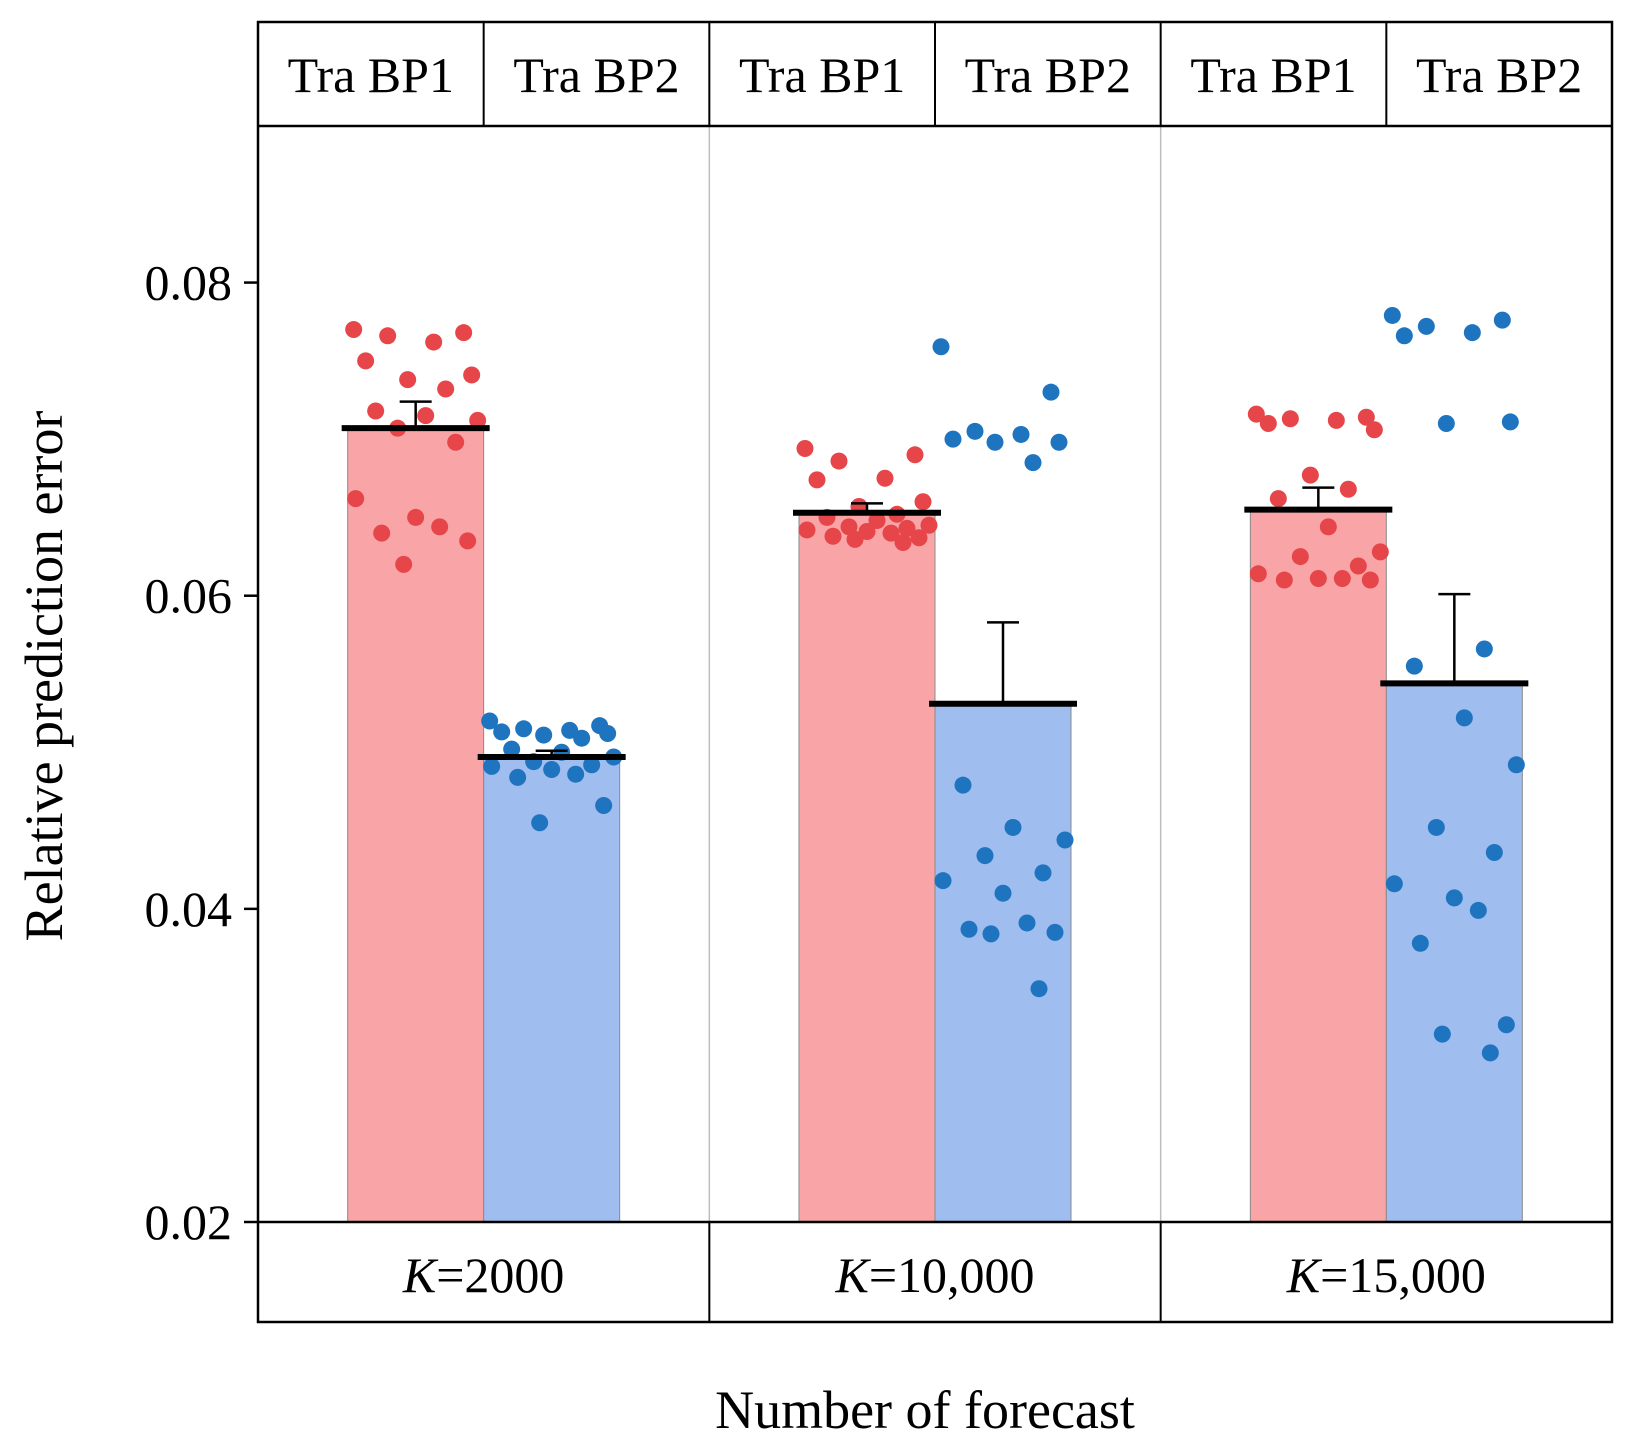 The height and width of the screenshot is (1451, 1637). I want to click on y-tick-label: 0.04, so click(189, 909).